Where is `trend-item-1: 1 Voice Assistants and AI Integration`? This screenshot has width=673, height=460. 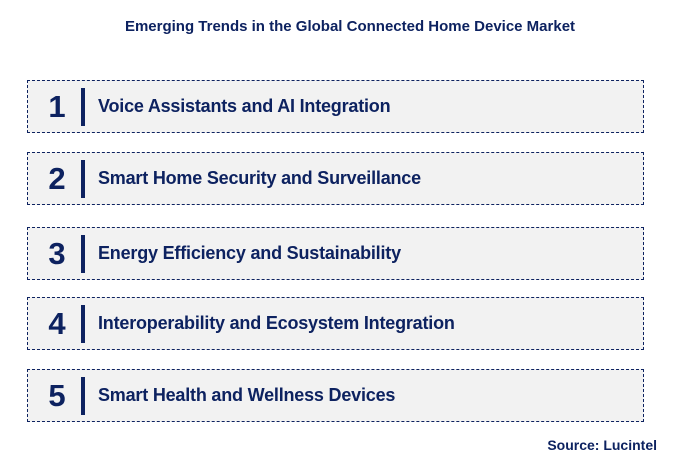
trend-item-1: 1 Voice Assistants and AI Integration is located at coordinates (335, 106).